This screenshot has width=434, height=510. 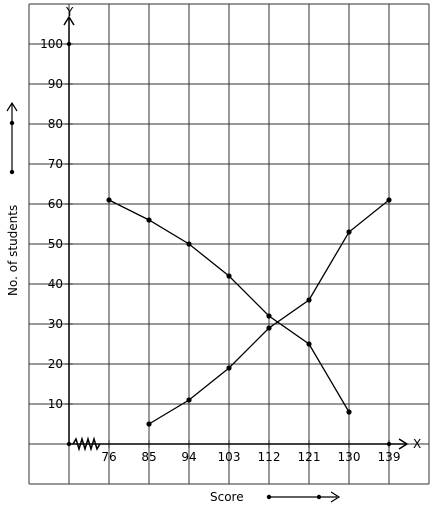 What do you see at coordinates (55, 324) in the screenshot?
I see `y-tick-label: 30` at bounding box center [55, 324].